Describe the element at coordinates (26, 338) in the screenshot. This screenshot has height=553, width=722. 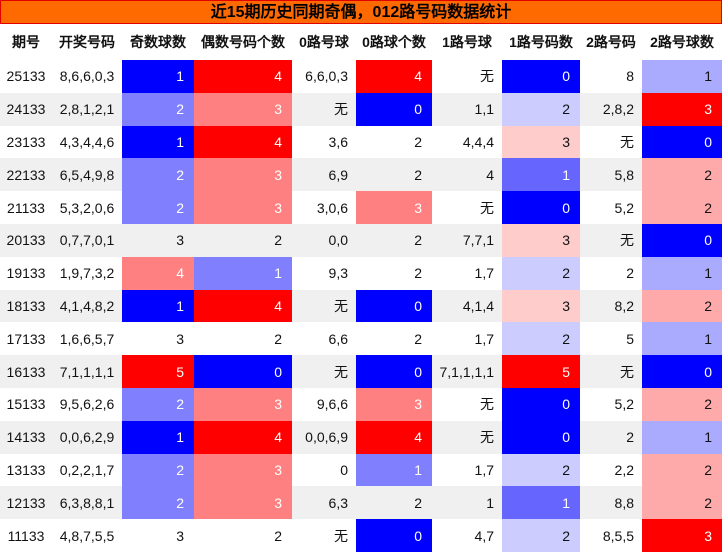
I see `cell: 17133` at that location.